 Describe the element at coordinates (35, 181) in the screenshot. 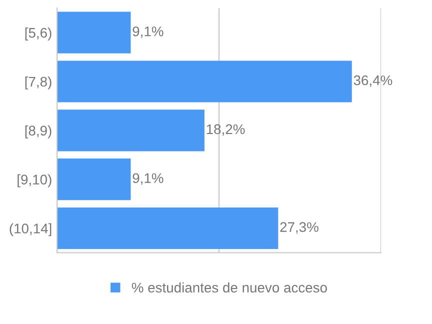

I see `y-tick-label: [9,10)` at that location.